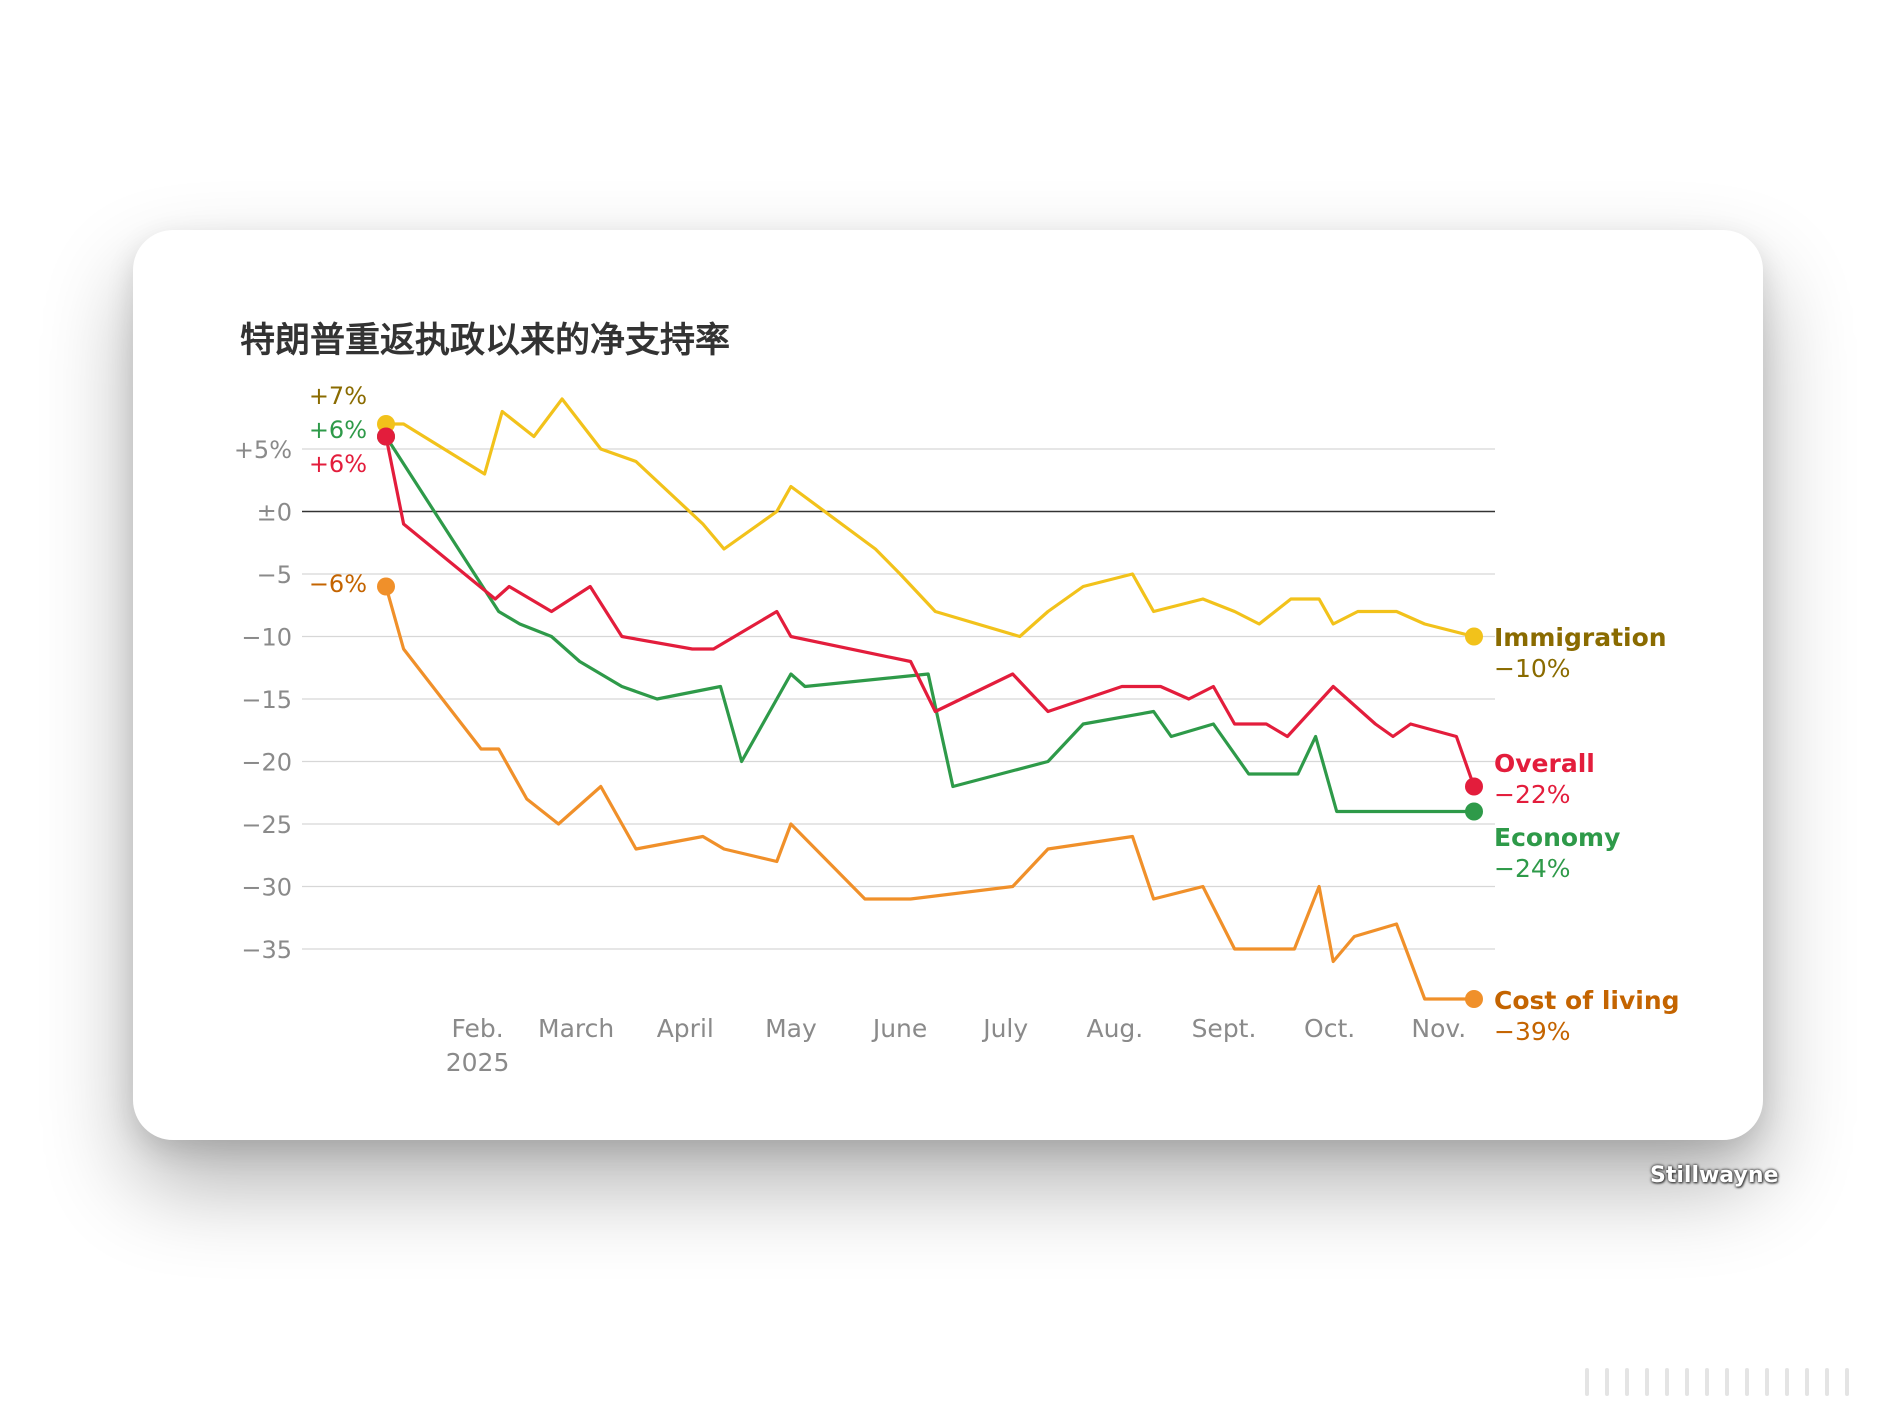 This screenshot has height=1422, width=1896. Describe the element at coordinates (1329, 1028) in the screenshot. I see `x-tick-label: Oct.` at that location.